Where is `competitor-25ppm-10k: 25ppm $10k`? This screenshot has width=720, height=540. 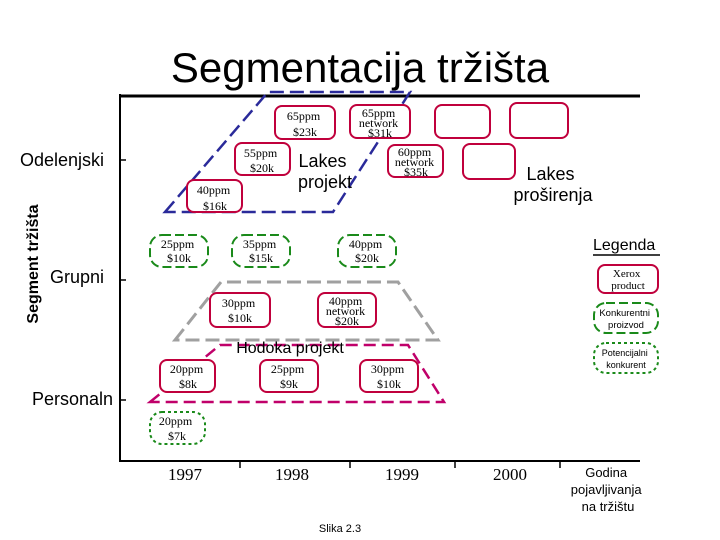 competitor-25ppm-10k: 25ppm $10k is located at coordinates (179, 251).